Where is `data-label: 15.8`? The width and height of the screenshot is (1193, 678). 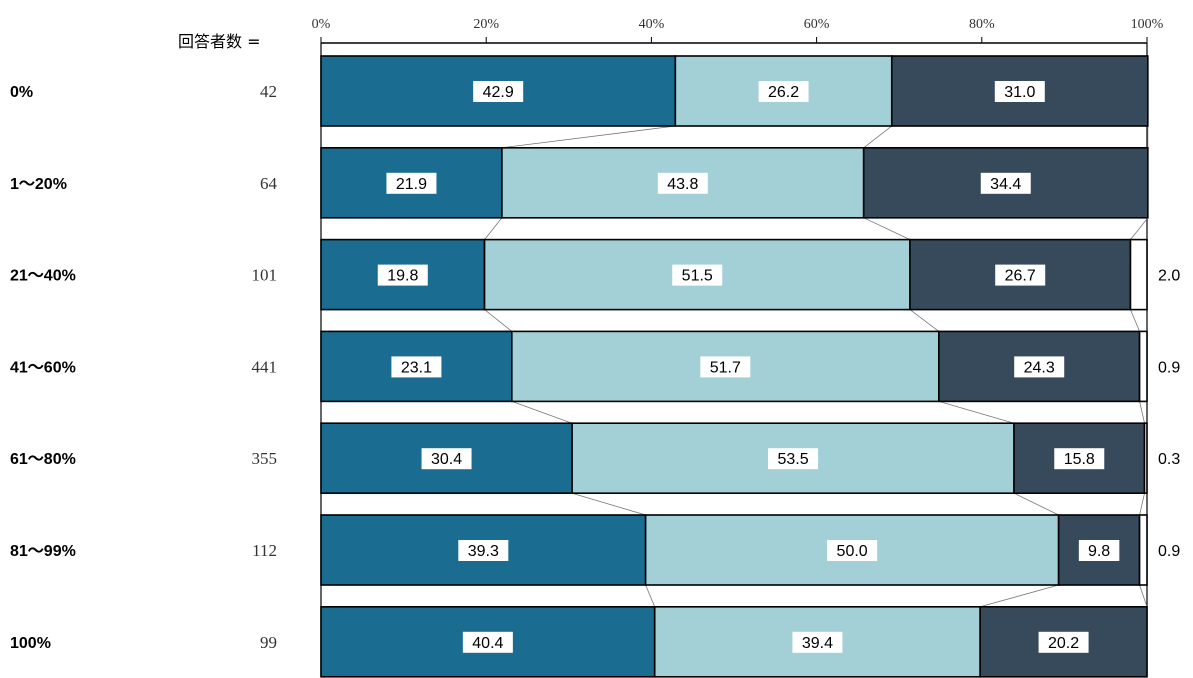
data-label: 15.8 is located at coordinates (1079, 459).